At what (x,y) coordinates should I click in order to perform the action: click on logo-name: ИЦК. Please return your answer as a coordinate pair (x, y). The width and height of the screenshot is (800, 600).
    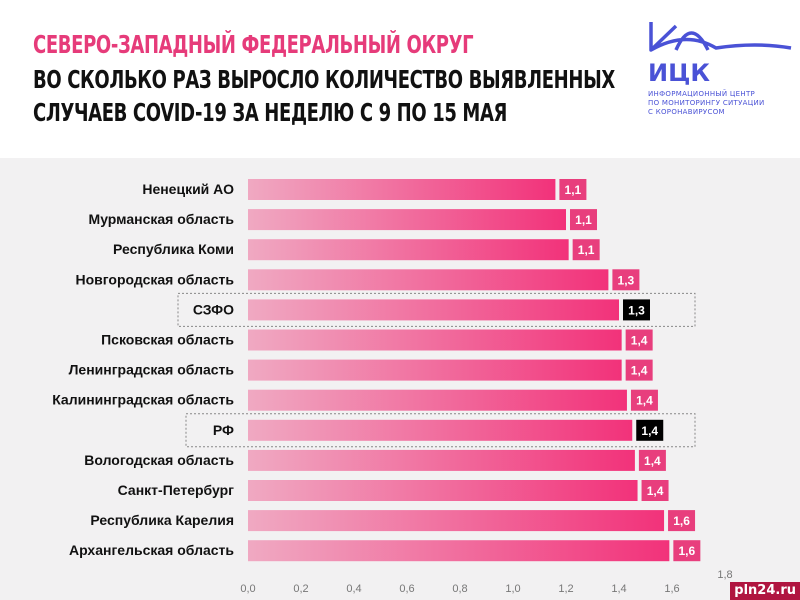
    Looking at the image, I should click on (679, 73).